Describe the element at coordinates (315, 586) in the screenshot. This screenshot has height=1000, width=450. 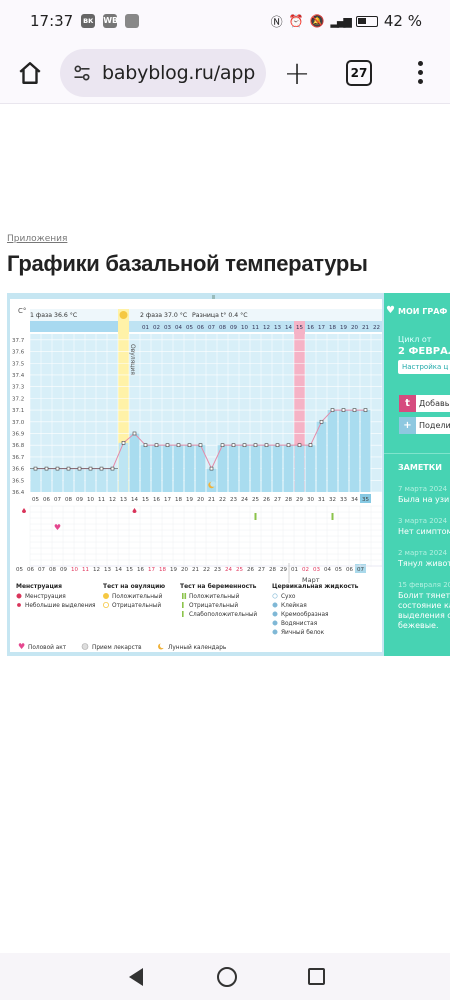
I see `legend-group-title: Цервикальная жидкость` at that location.